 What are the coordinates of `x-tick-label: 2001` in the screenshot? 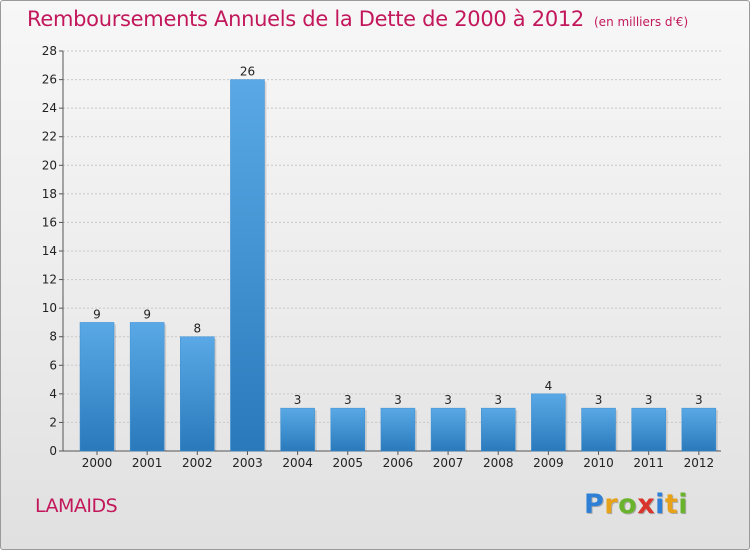 It's located at (147, 463).